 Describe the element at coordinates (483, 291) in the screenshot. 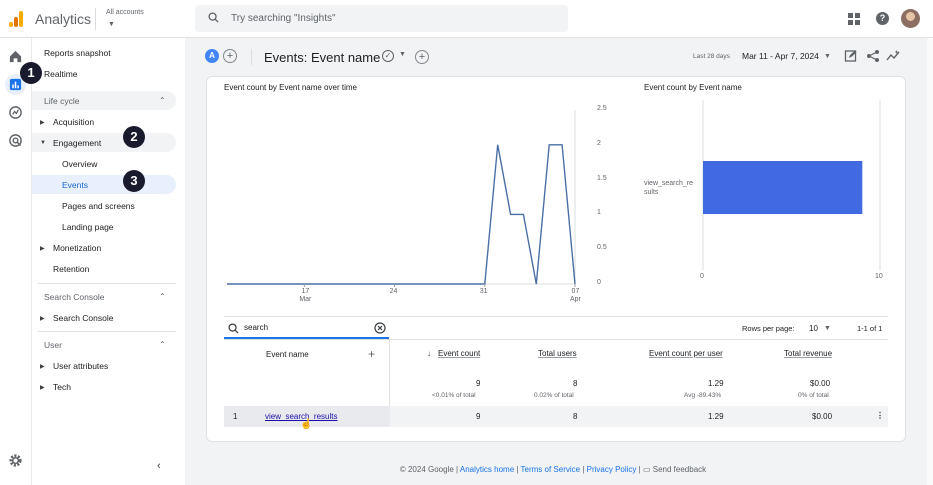

I see `line-x-tick-label: 31` at that location.